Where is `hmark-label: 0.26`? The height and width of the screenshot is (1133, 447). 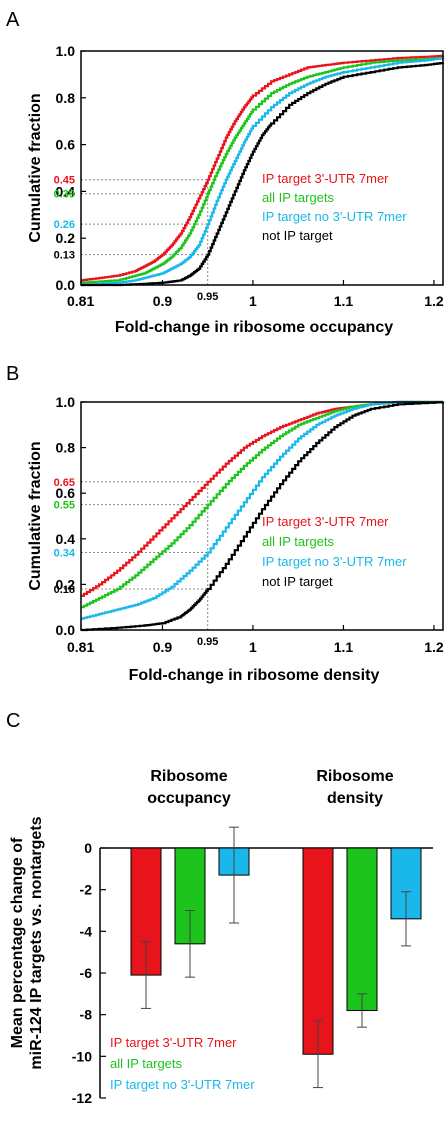 hmark-label: 0.26 is located at coordinates (64, 225).